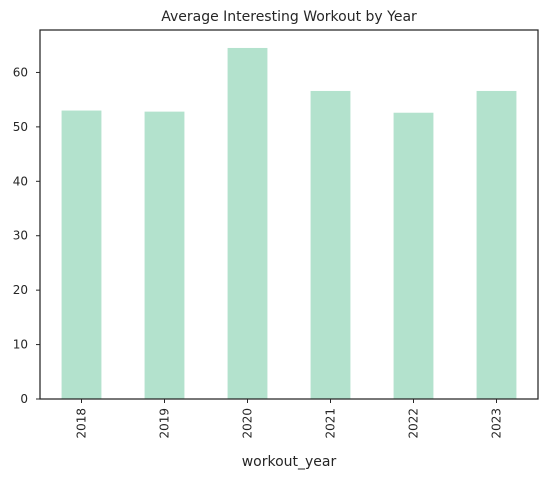 The image size is (546, 477). I want to click on x-tick-label-2019: 2019, so click(165, 423).